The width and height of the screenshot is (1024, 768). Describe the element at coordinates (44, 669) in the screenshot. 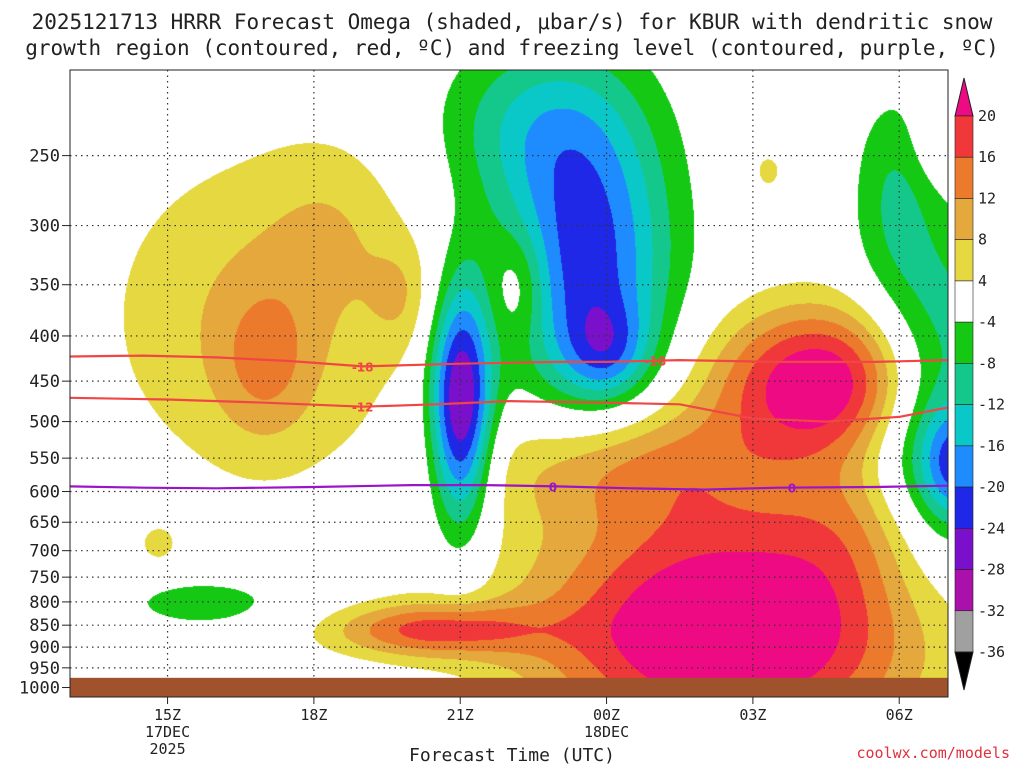

I see `y-tick-label: 950` at that location.